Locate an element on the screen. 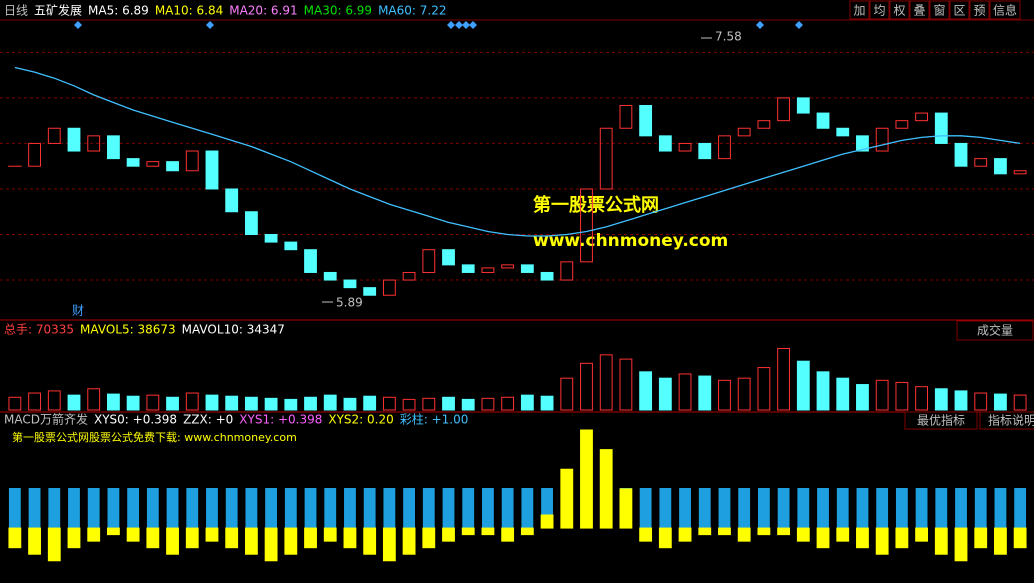  button-label: 区 is located at coordinates (959, 11).